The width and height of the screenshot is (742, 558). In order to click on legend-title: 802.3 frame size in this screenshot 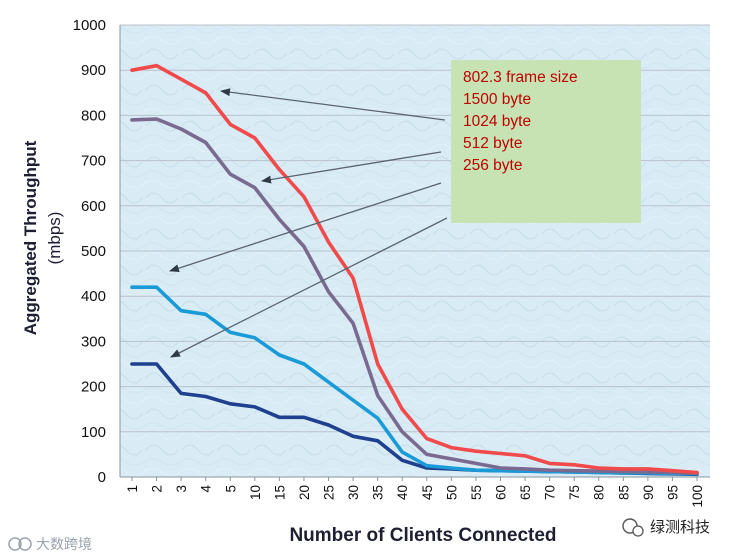, I will do `click(520, 77)`.